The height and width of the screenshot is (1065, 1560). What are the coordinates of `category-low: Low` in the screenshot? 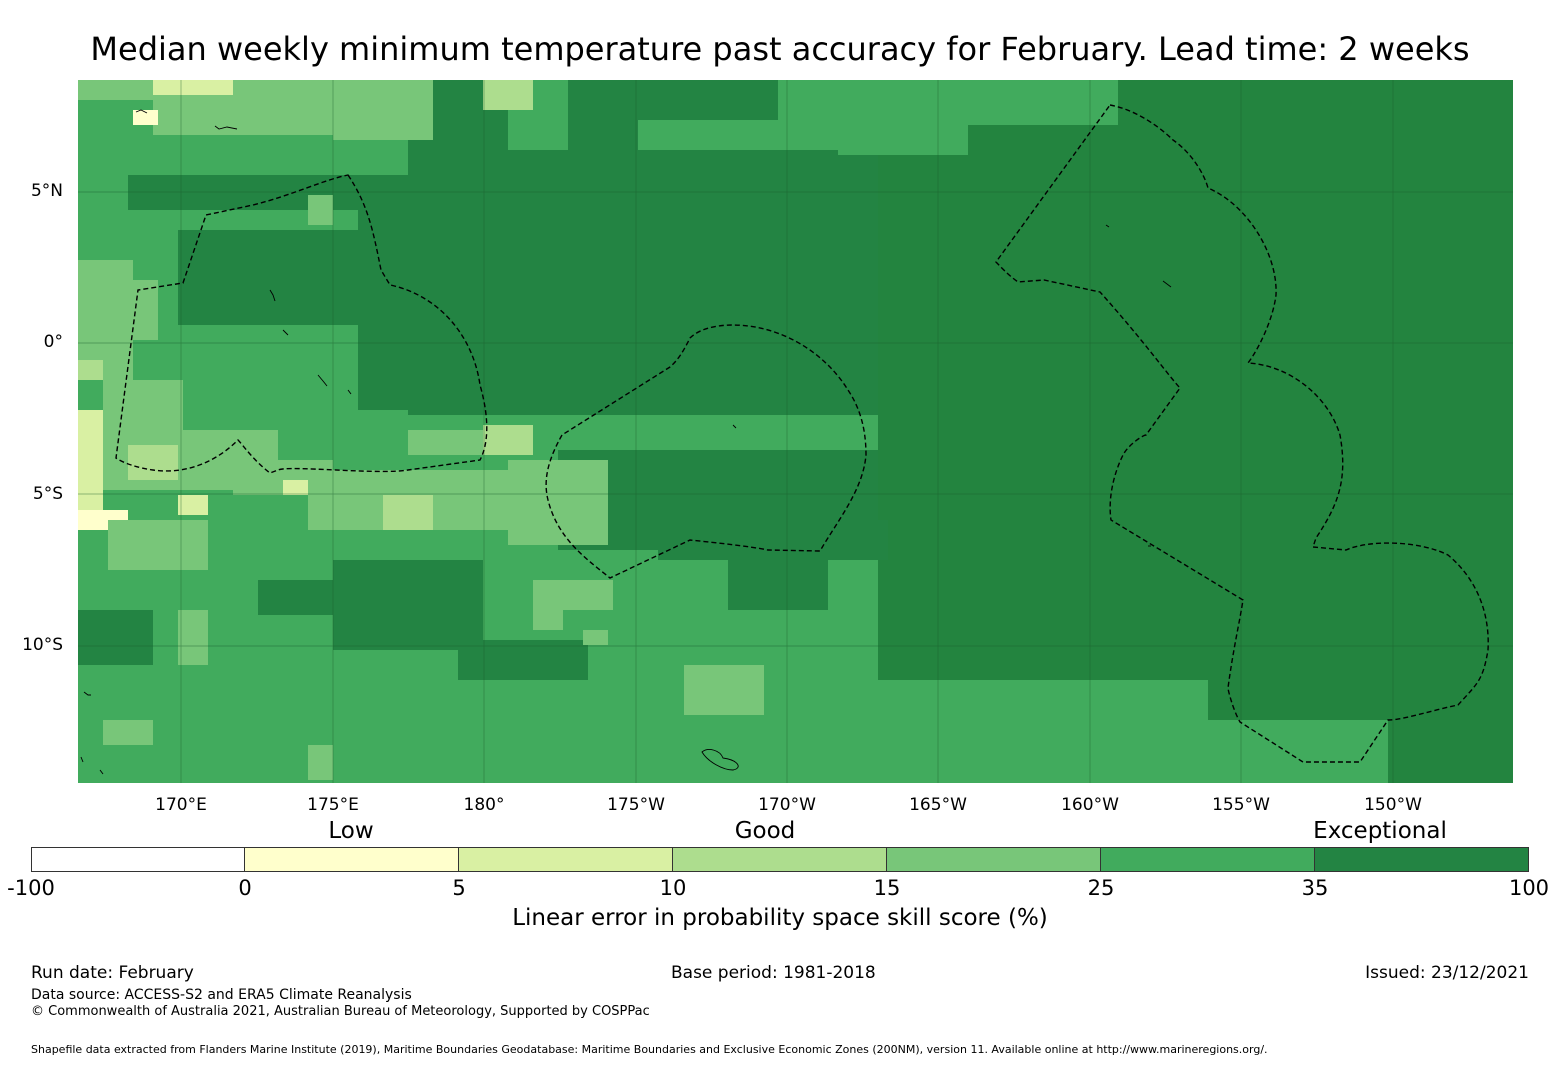 It's located at (351, 831).